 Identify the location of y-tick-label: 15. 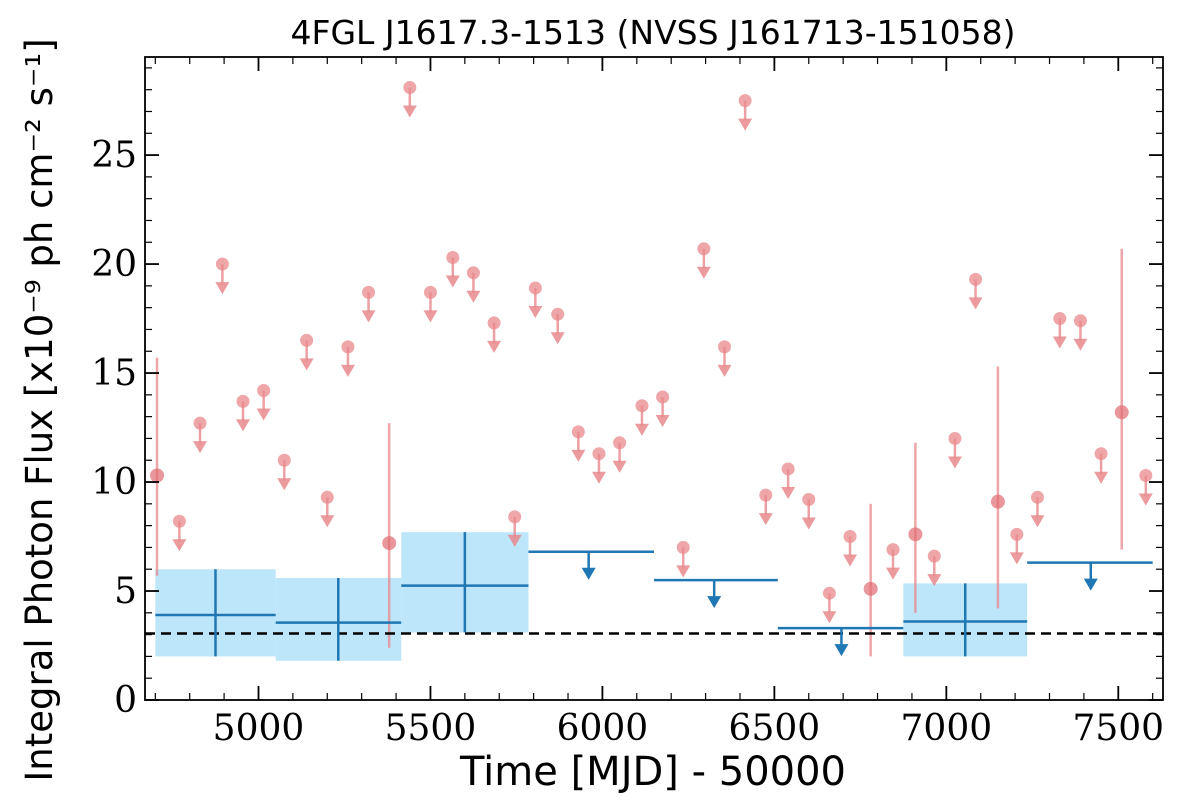
(114, 373).